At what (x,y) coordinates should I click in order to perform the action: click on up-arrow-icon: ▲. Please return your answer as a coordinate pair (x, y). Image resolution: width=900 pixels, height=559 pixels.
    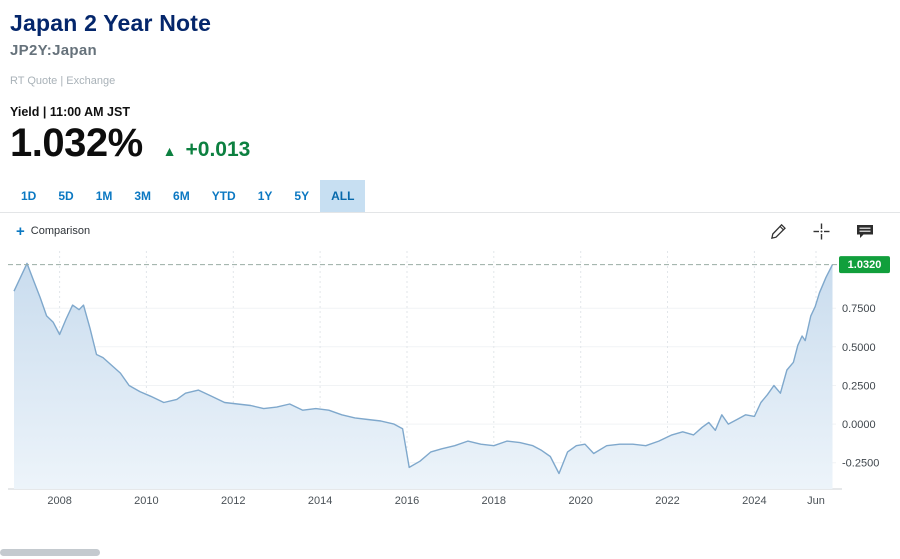
    Looking at the image, I should click on (169, 151).